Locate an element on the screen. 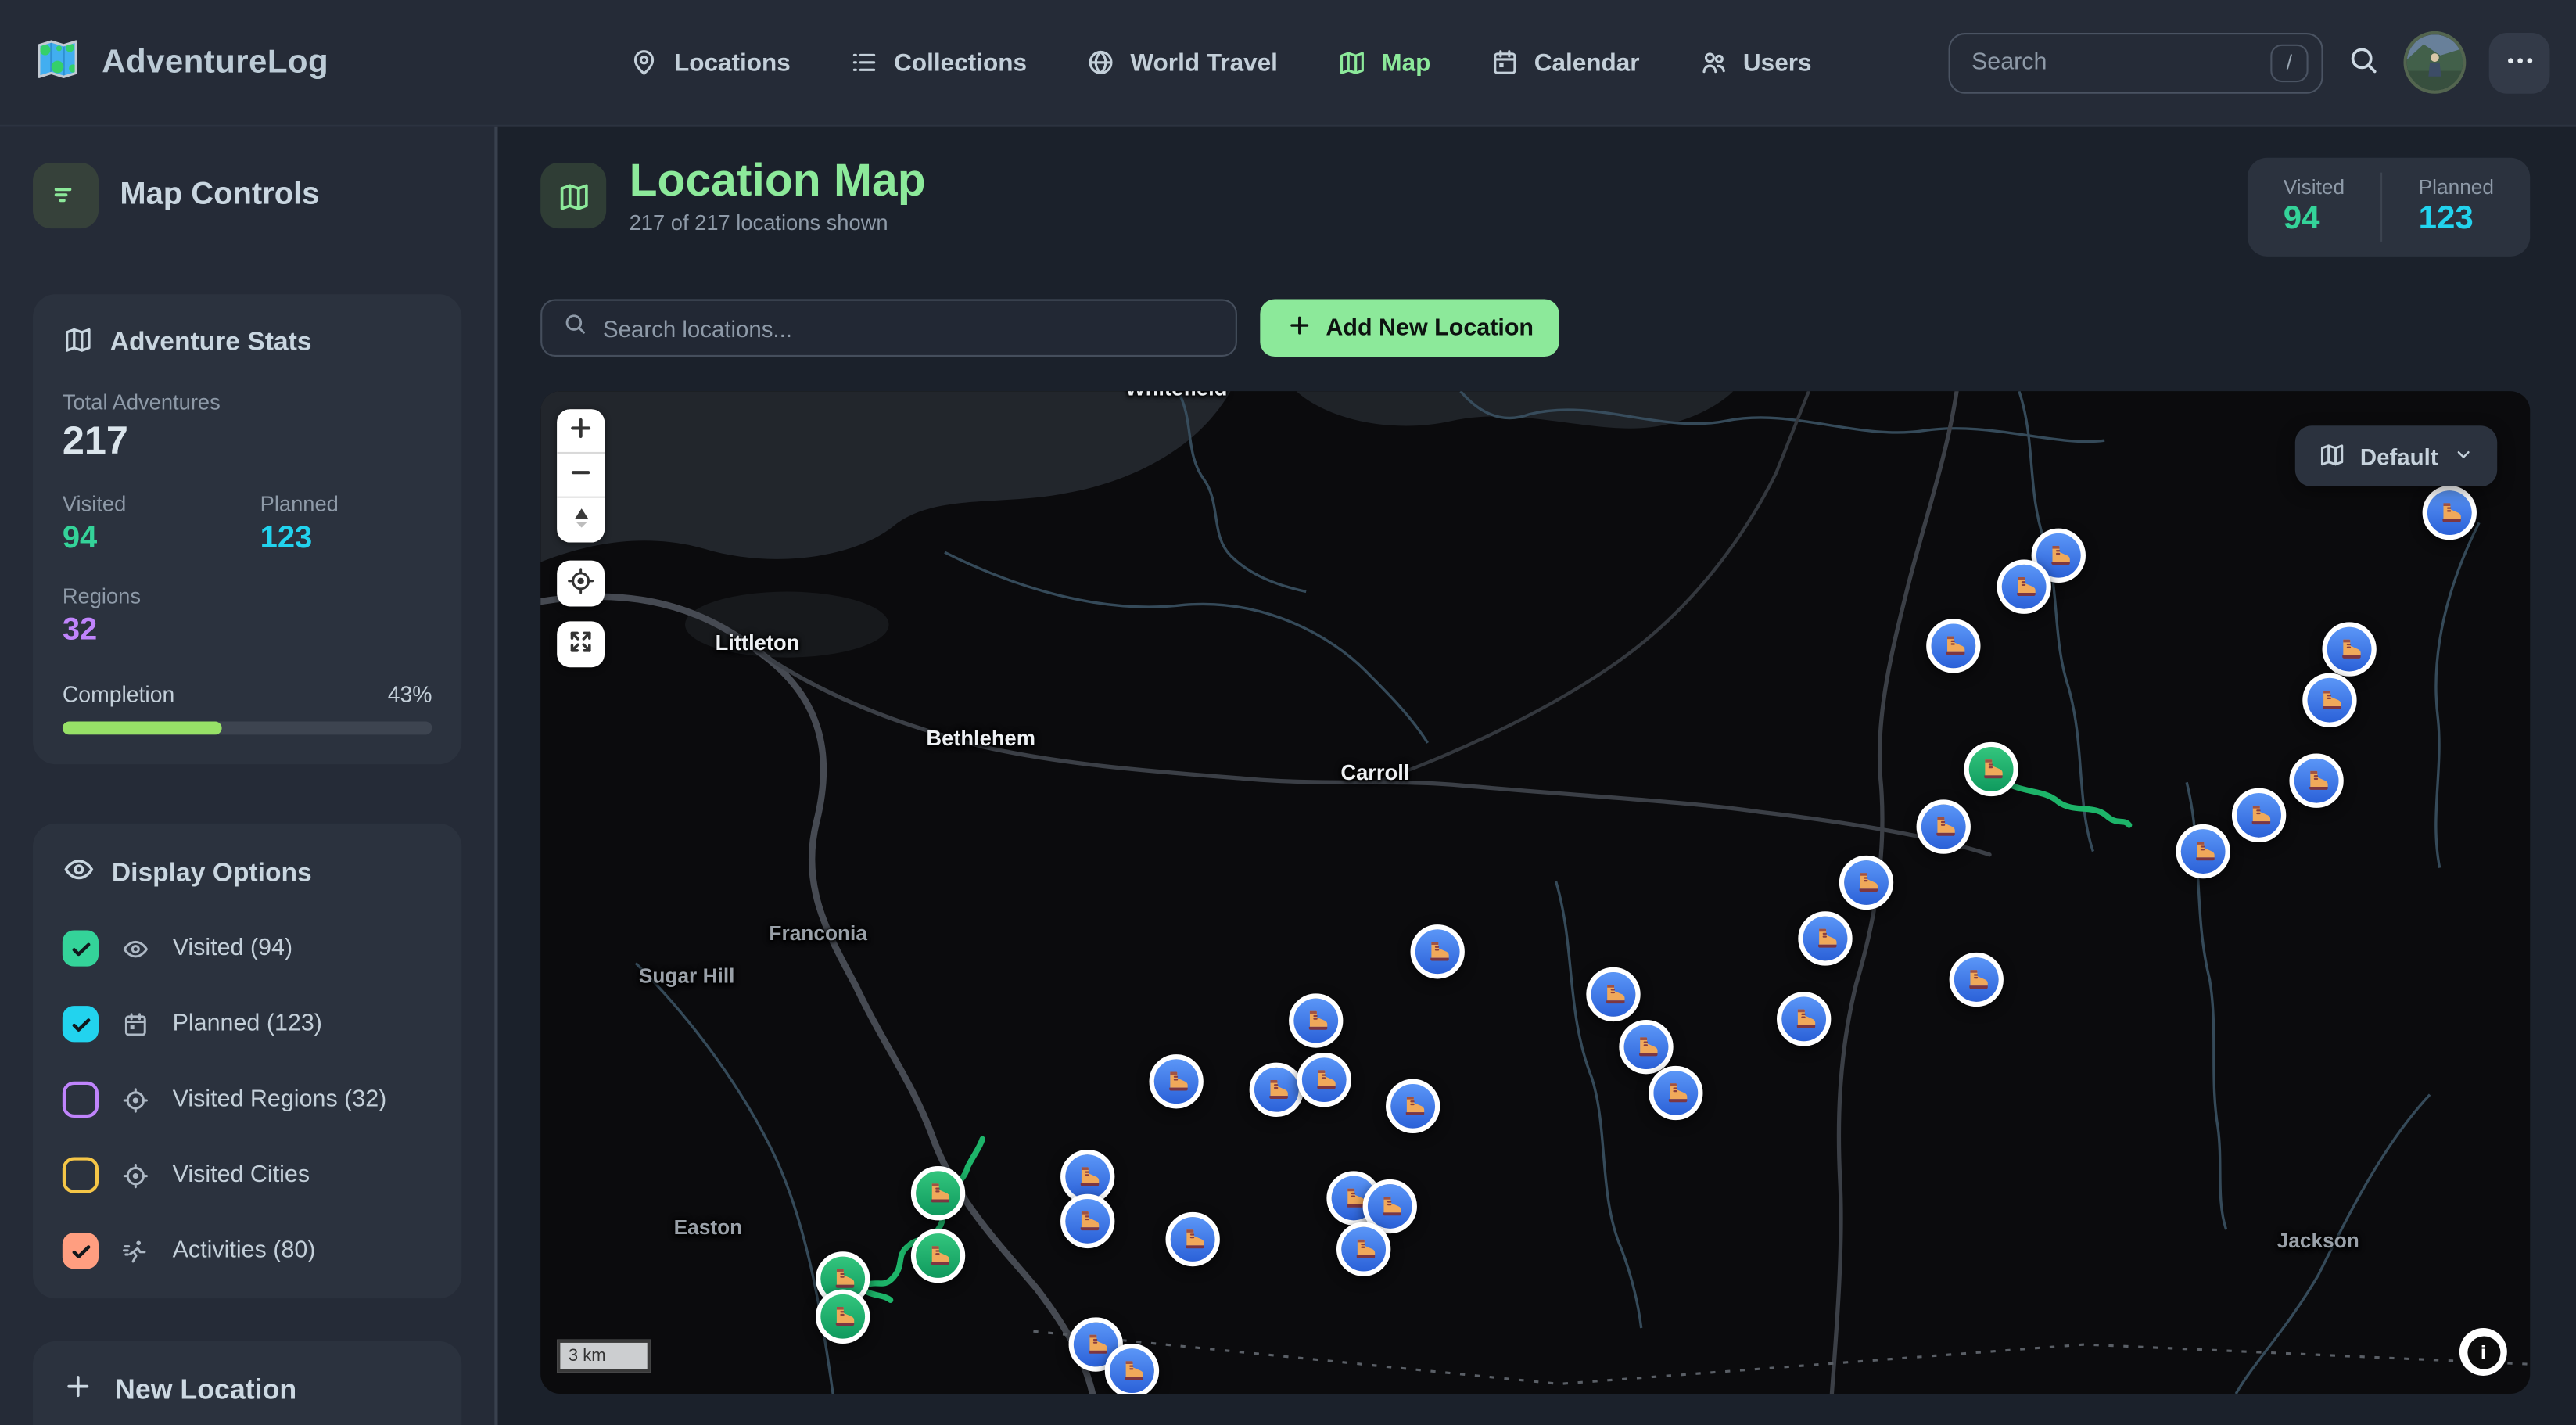 This screenshot has height=1425, width=2576. summary-visited-label: Visited is located at coordinates (2314, 187).